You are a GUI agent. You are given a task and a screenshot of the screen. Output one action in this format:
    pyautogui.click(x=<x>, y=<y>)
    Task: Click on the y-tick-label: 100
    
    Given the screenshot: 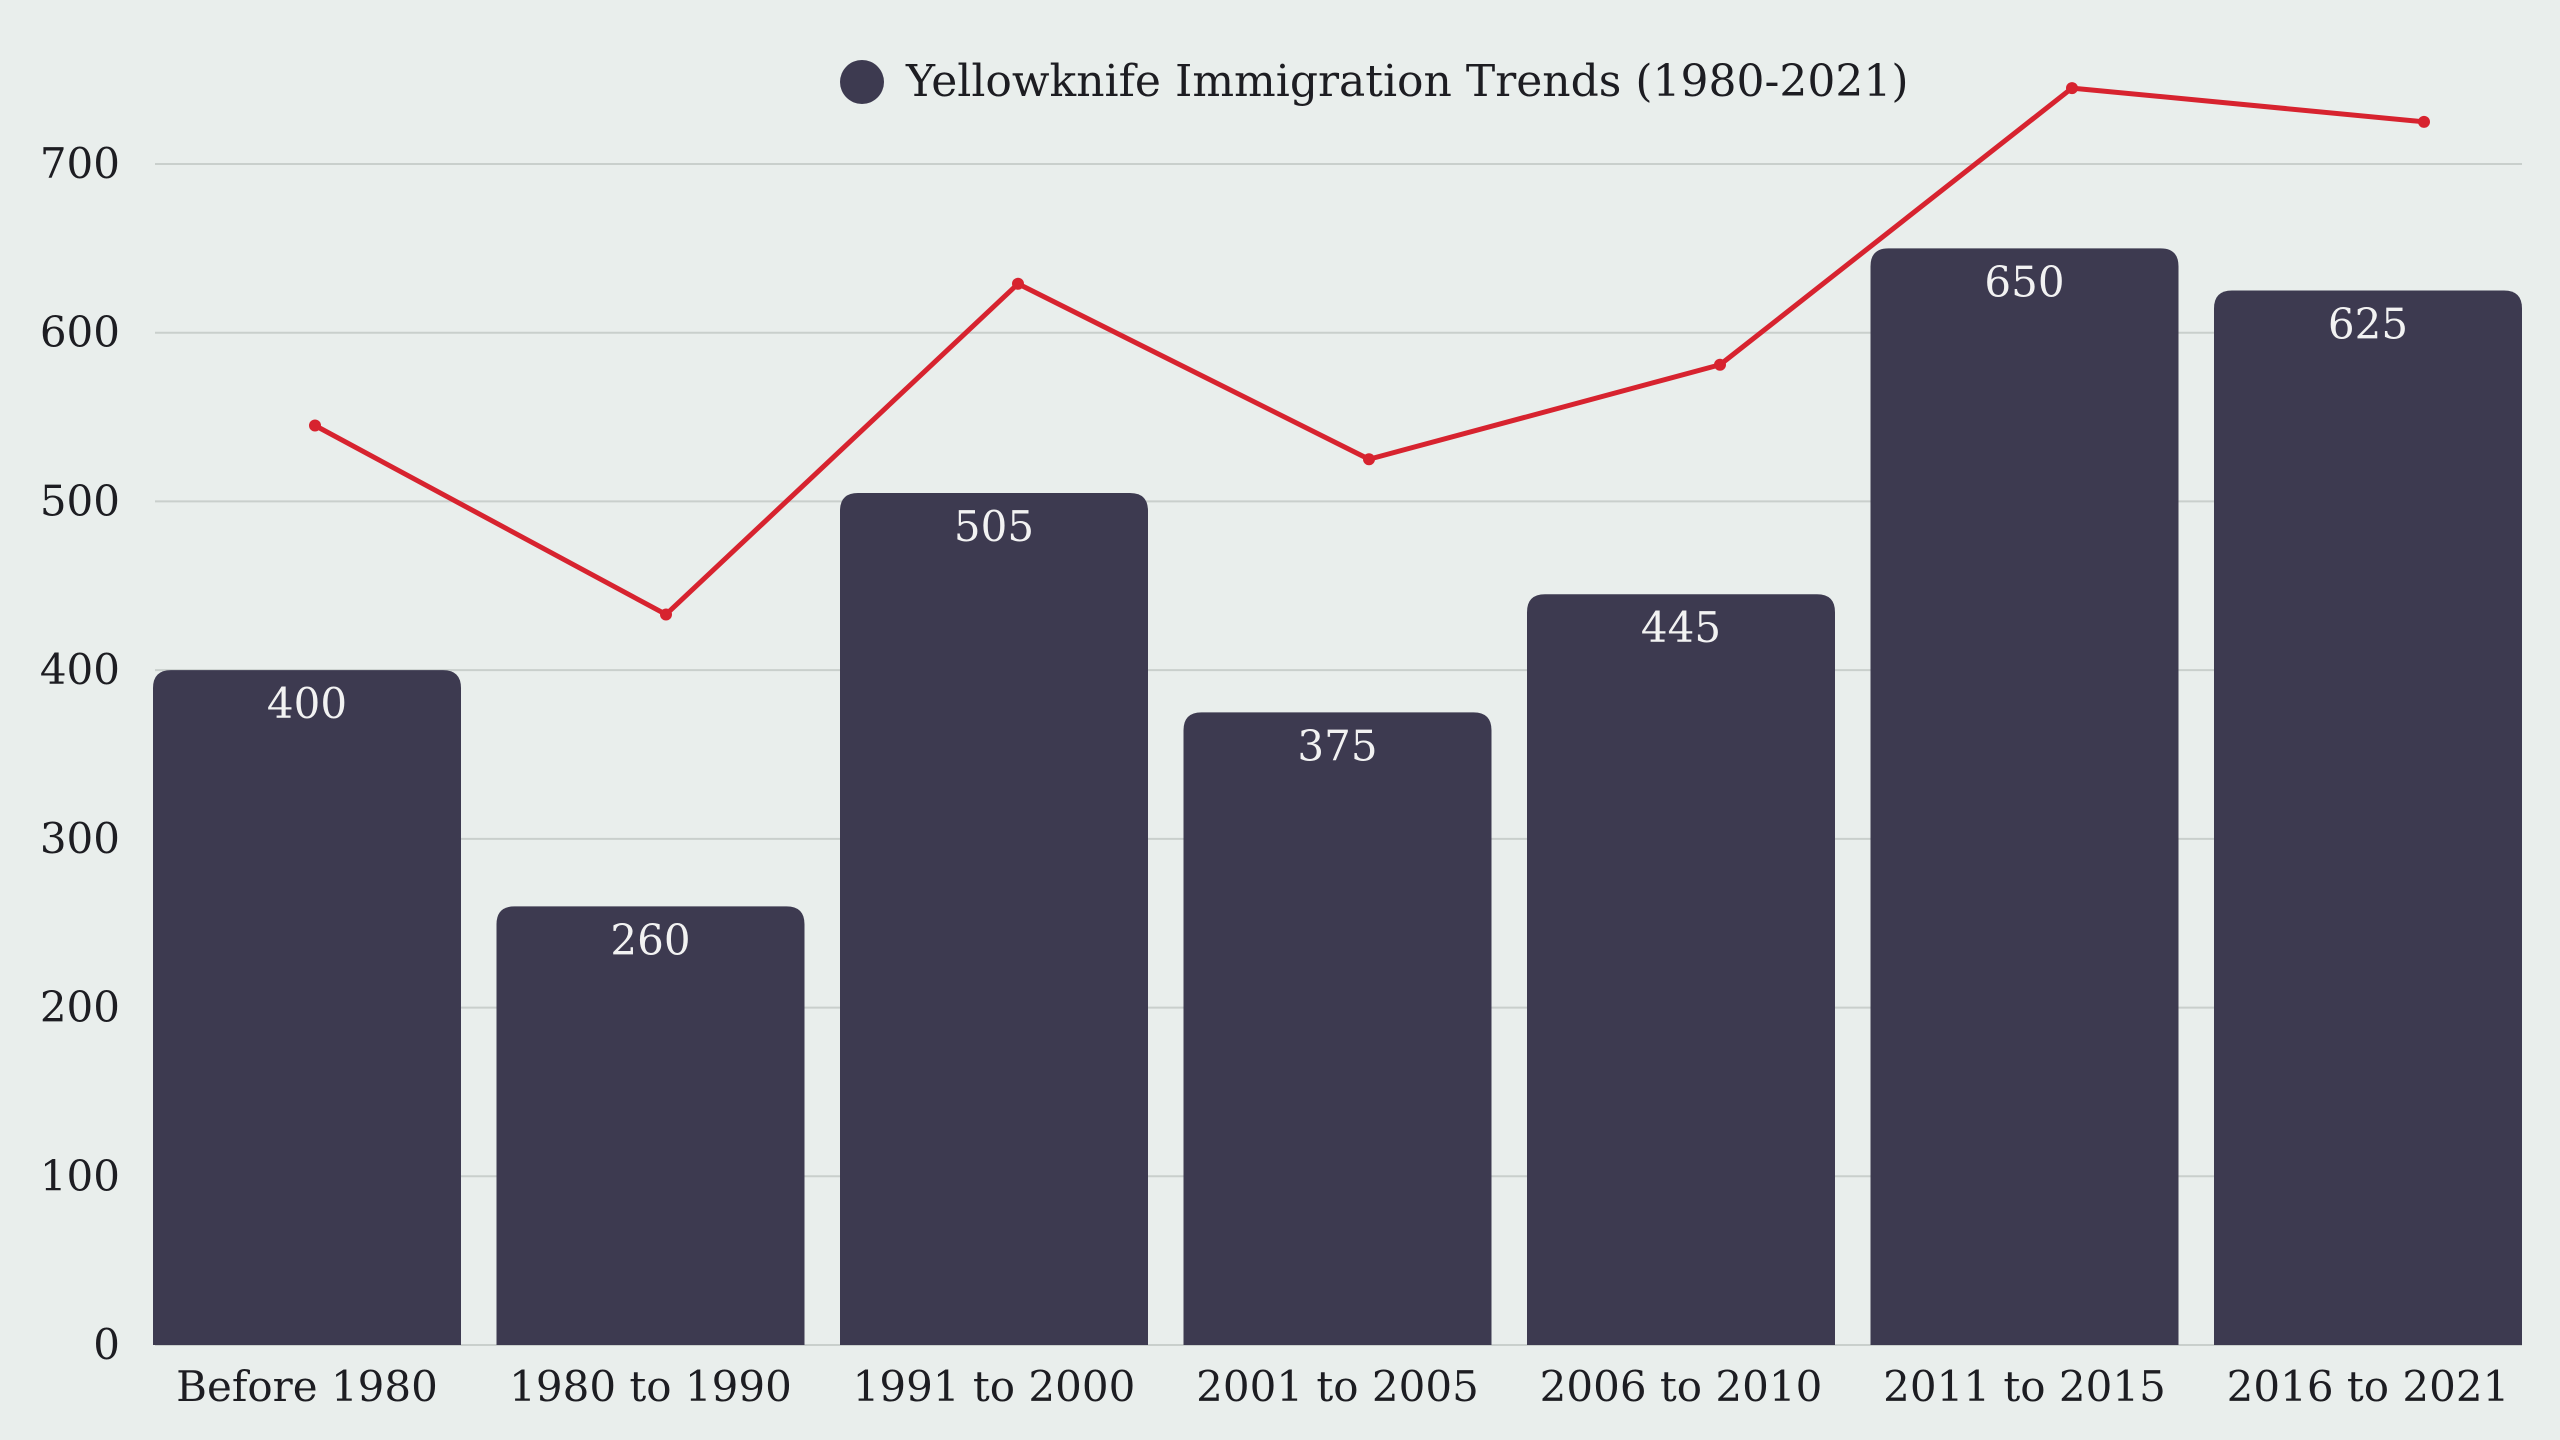 What is the action you would take?
    pyautogui.click(x=80, y=1175)
    